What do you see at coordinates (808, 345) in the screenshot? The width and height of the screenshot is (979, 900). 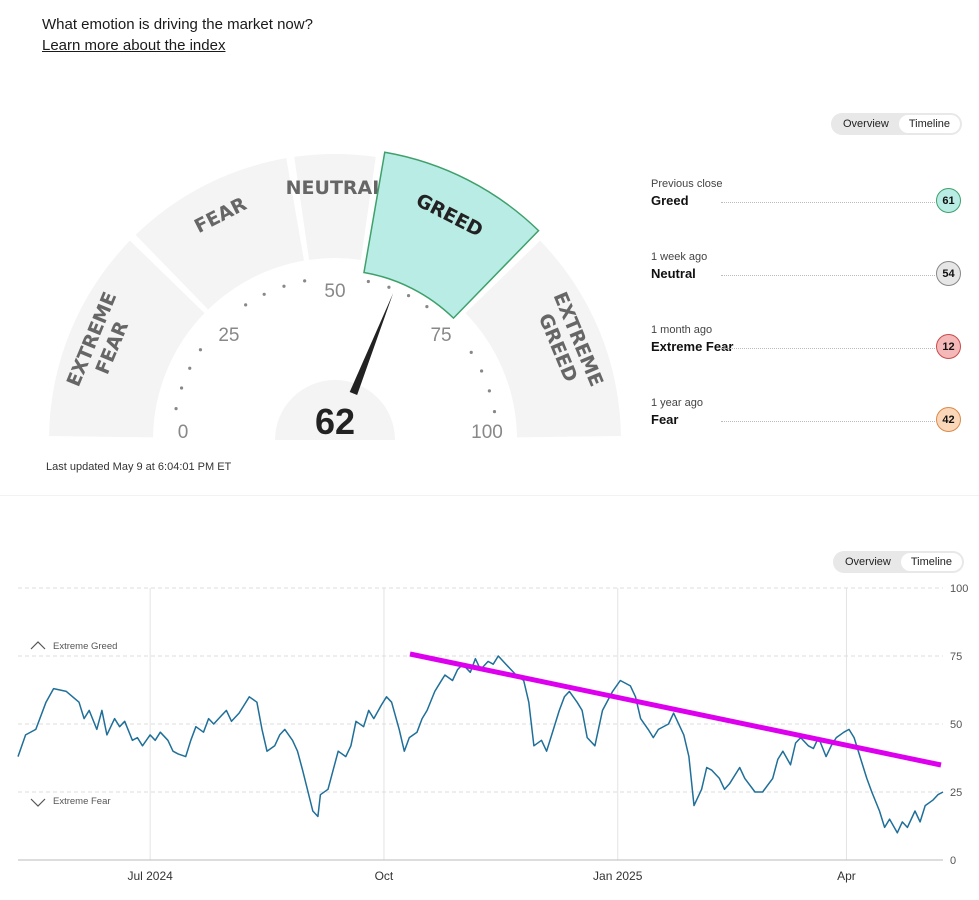 I see `history-item: 1 month ago Extreme Fear 12` at bounding box center [808, 345].